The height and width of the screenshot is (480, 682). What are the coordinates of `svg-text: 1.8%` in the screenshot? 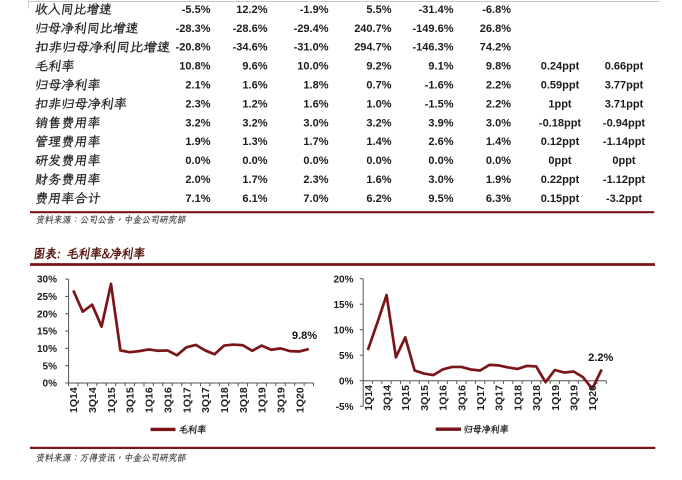 It's located at (315, 86).